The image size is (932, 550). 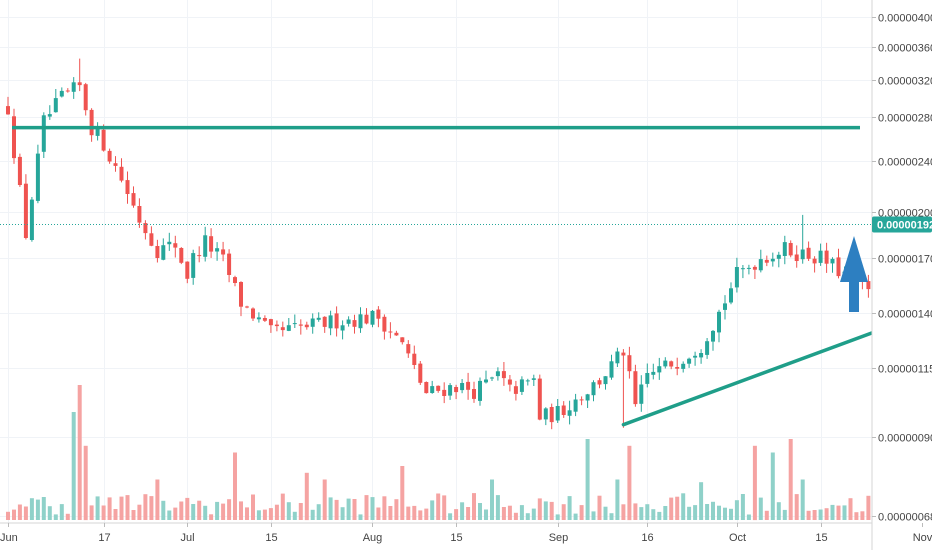 What do you see at coordinates (905, 370) in the screenshot?
I see `price-tick-label: 0.00000115` at bounding box center [905, 370].